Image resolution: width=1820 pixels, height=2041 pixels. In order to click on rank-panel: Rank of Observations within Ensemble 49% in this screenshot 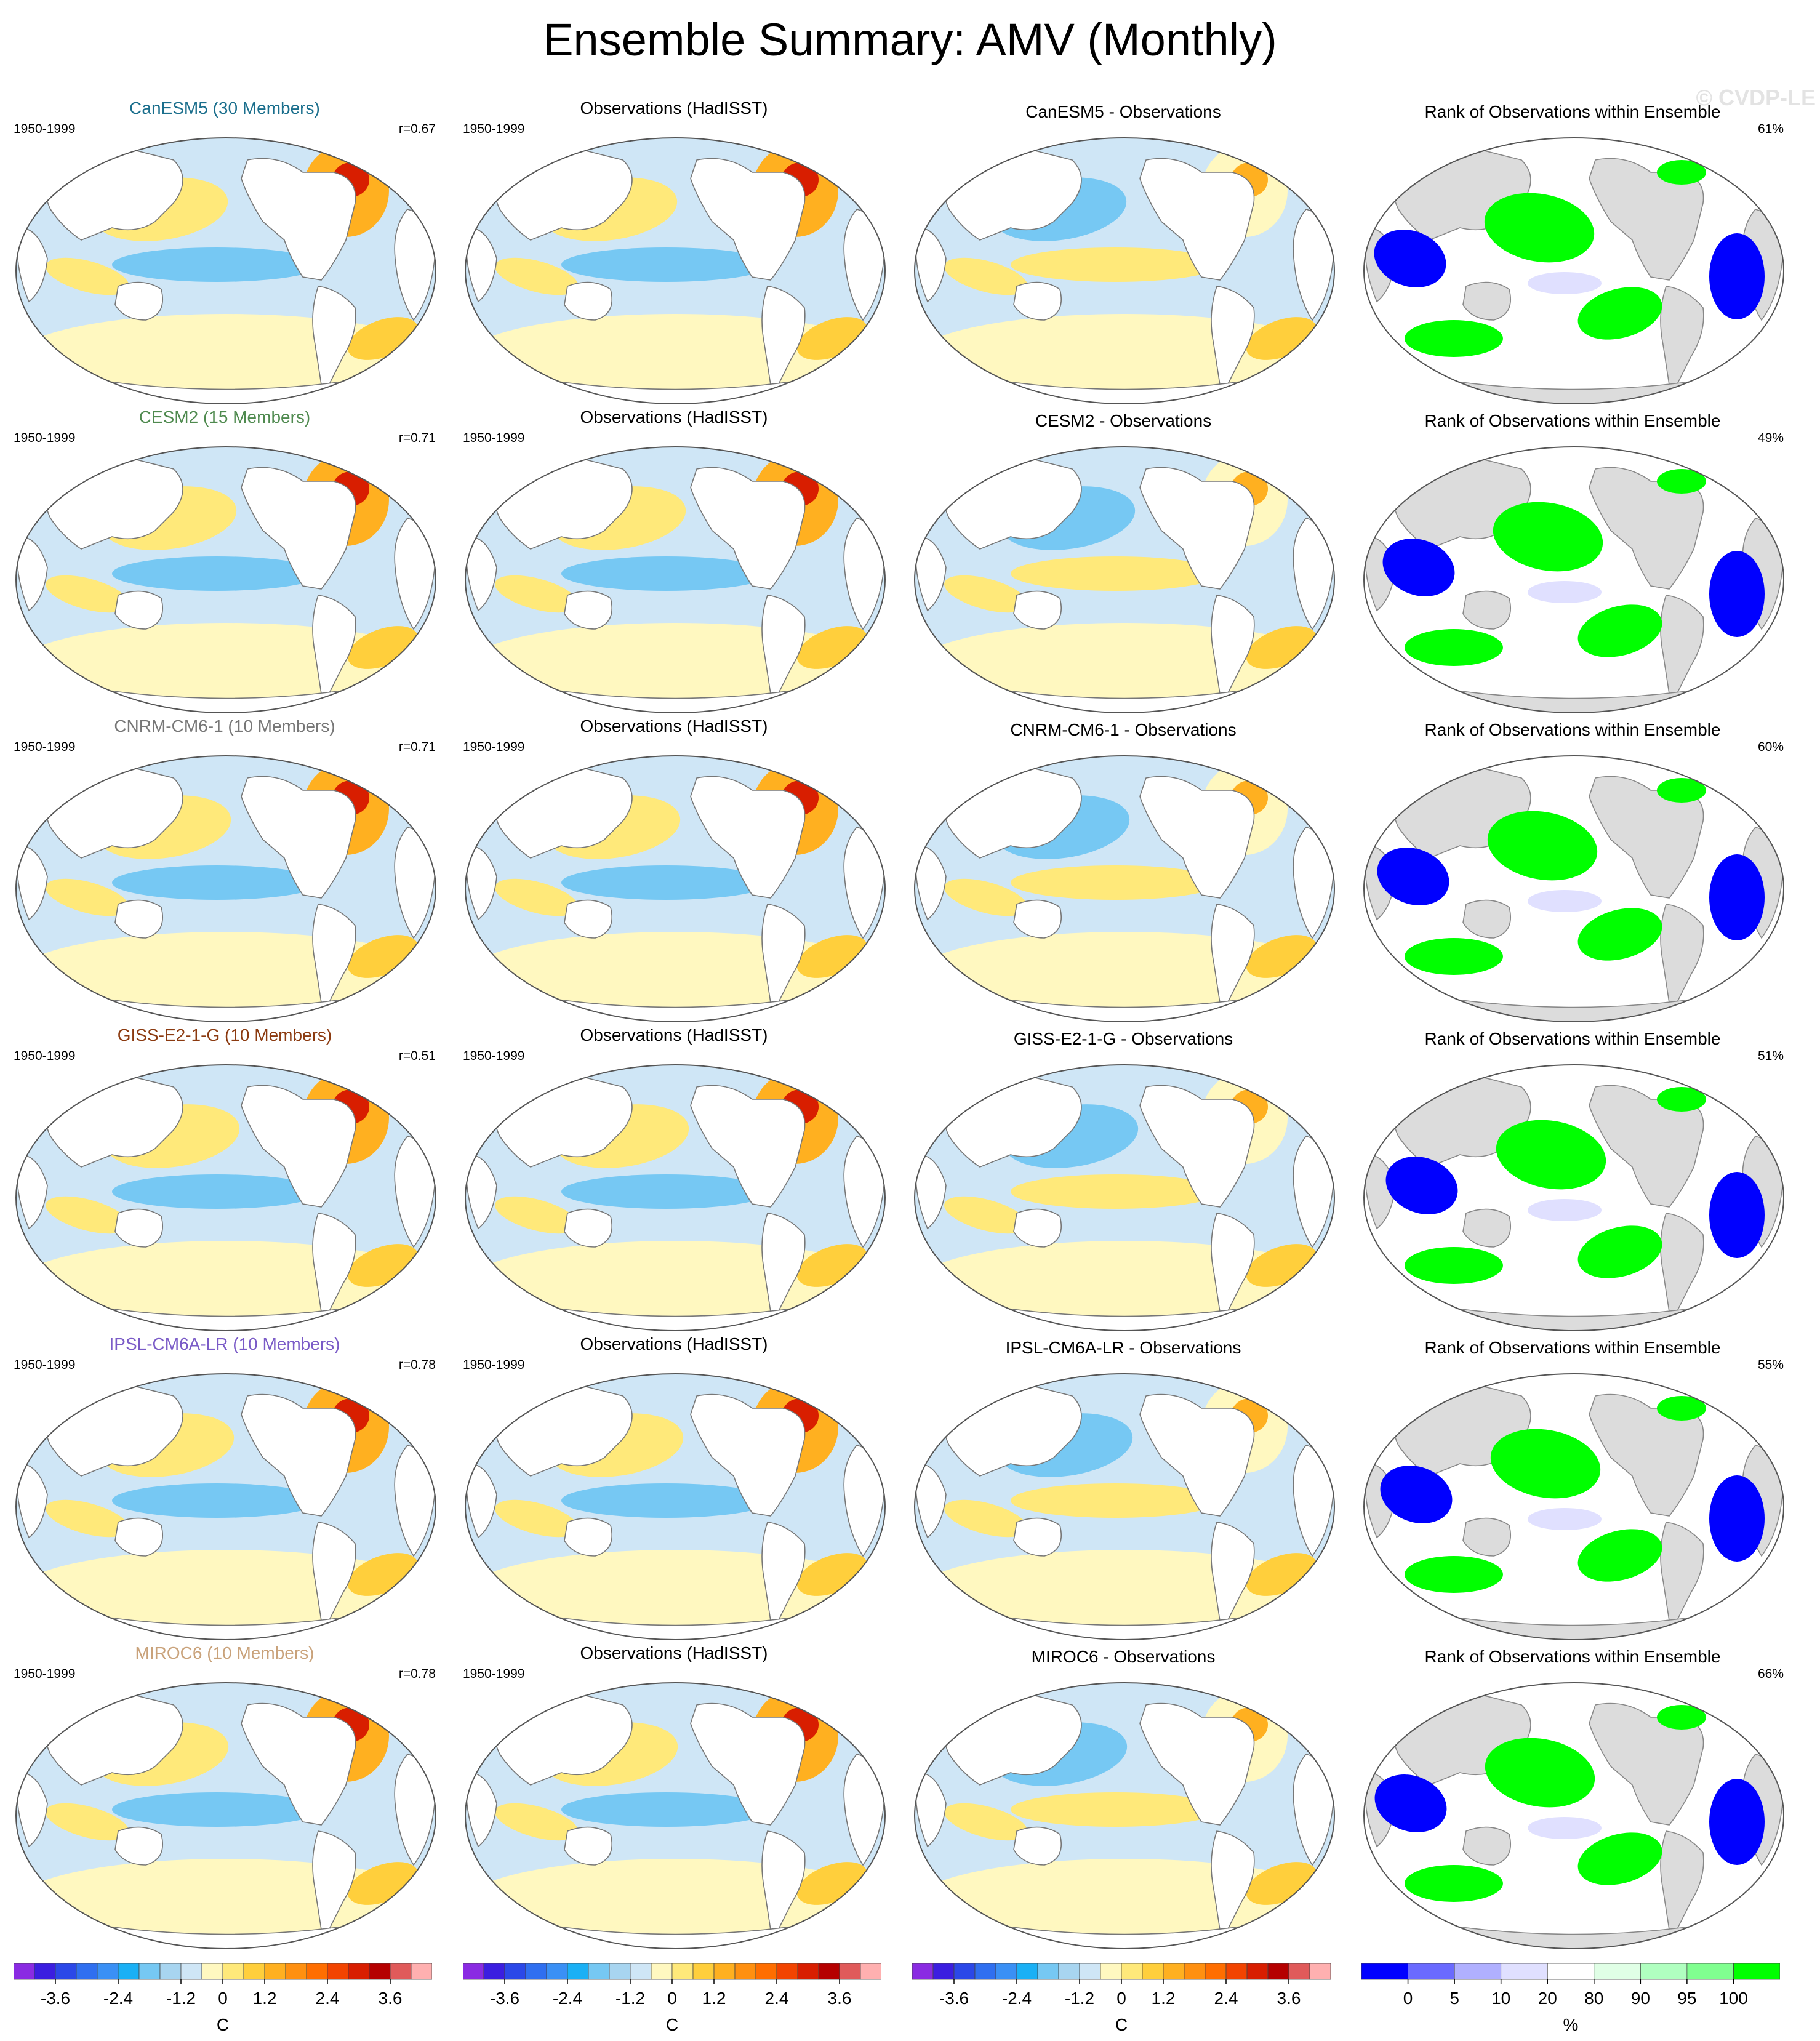, I will do `click(1572, 568)`.